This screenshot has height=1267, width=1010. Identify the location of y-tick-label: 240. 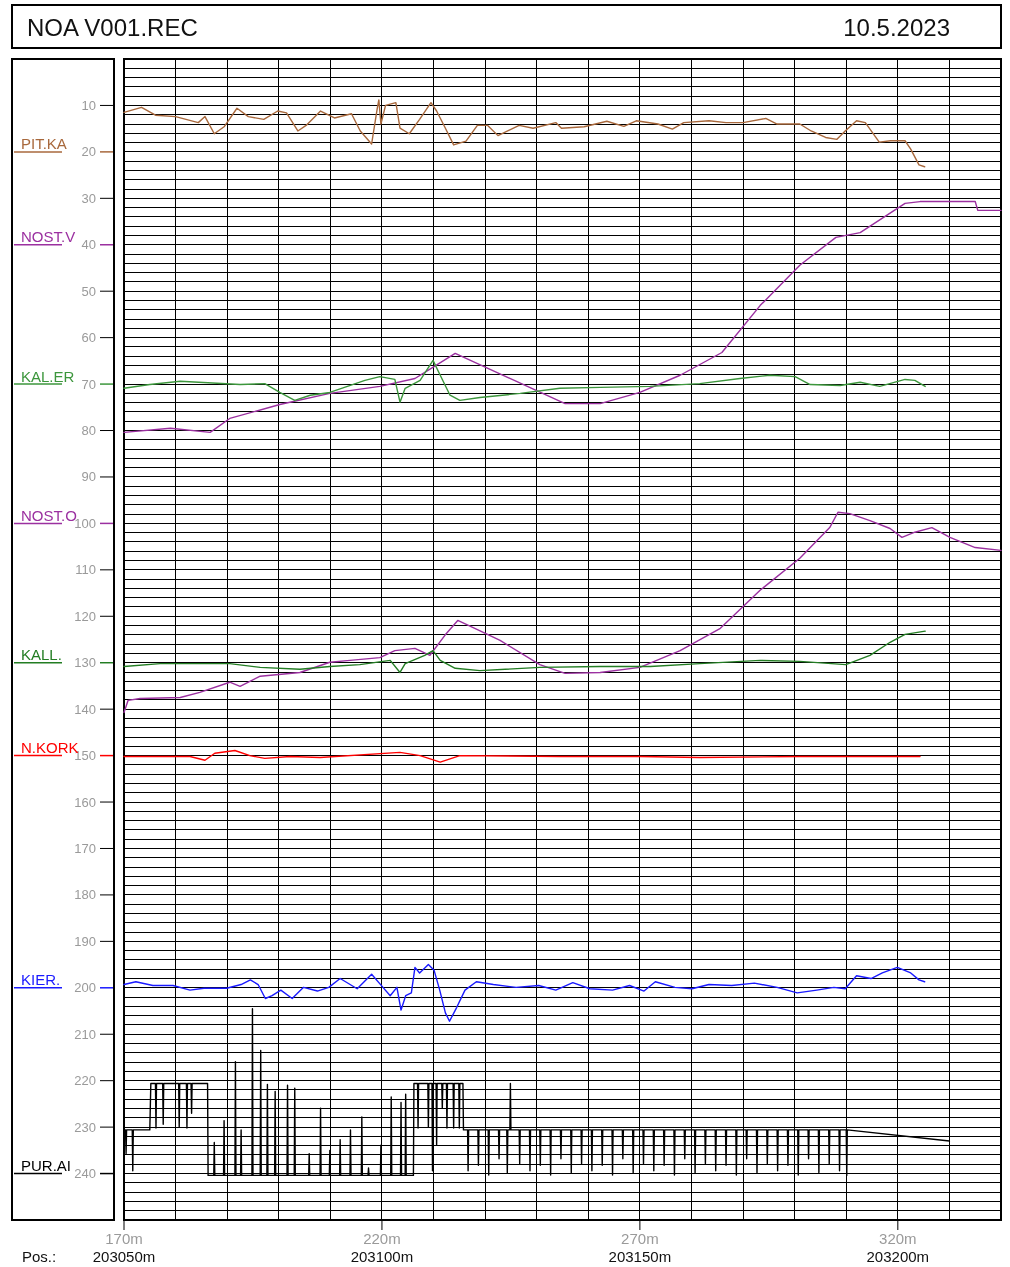
(85, 1174).